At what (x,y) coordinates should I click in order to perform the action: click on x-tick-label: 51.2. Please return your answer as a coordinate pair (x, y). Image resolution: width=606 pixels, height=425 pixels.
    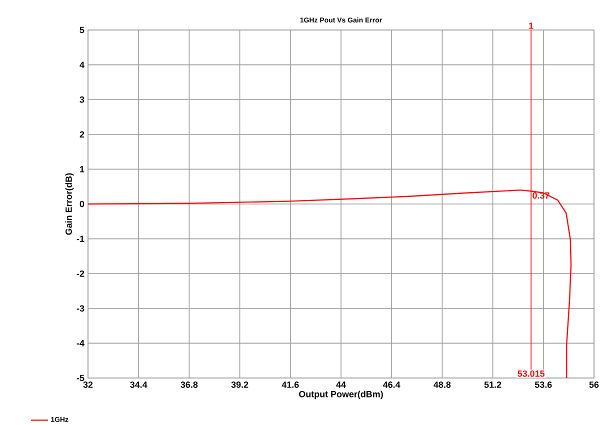
    Looking at the image, I should click on (493, 385).